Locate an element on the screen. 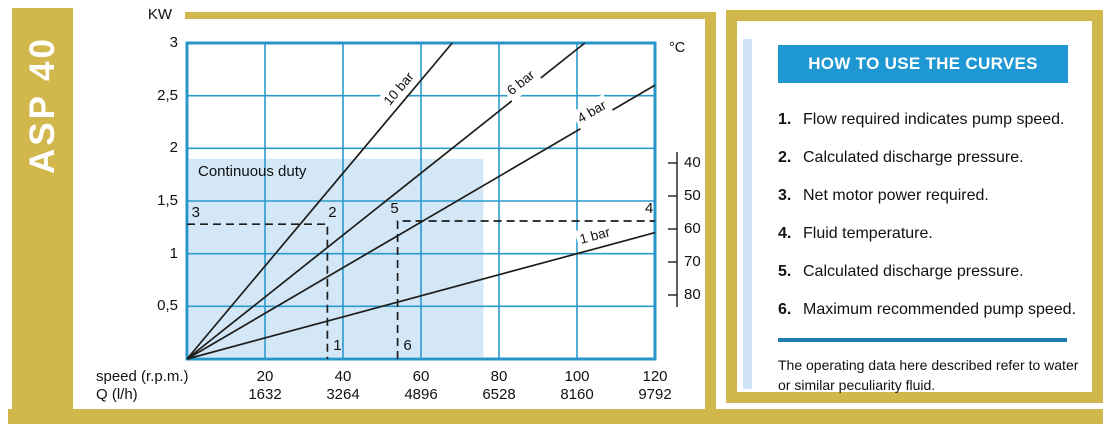  instruction-item: 1. Flow required indicates pump speed. is located at coordinates (931, 120).